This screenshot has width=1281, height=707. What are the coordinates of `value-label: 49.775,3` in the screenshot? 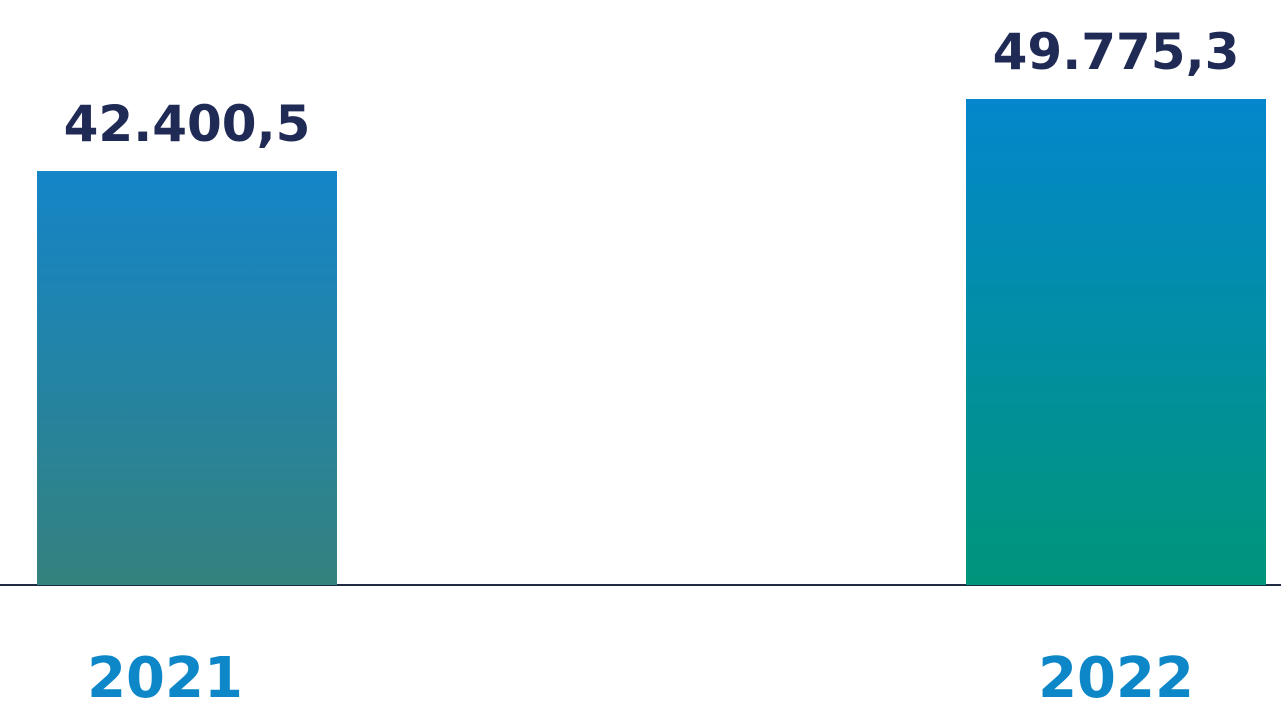 It's located at (1116, 52).